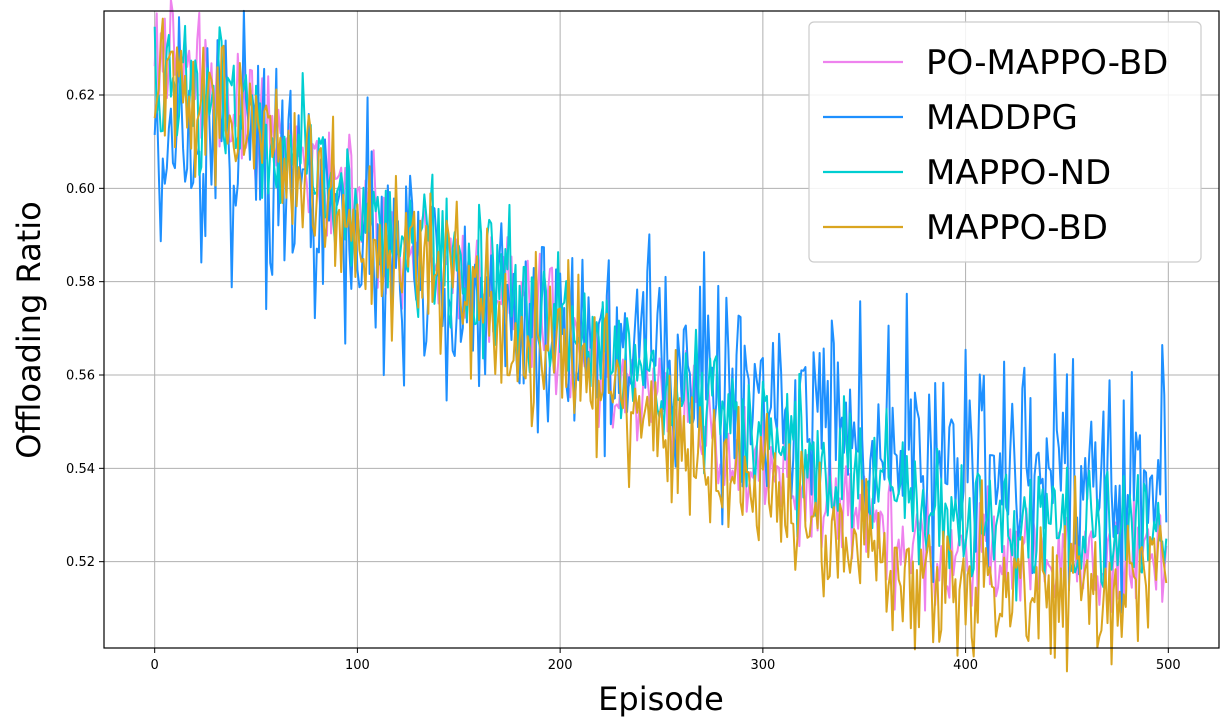 This screenshot has width=1232, height=728. What do you see at coordinates (661, 699) in the screenshot?
I see `x-axis-label: Episode` at bounding box center [661, 699].